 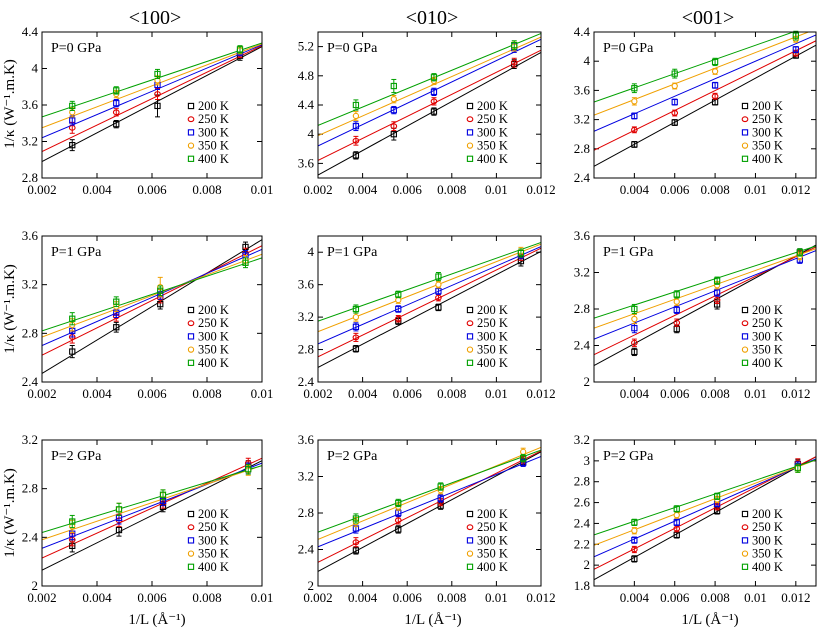 I want to click on legend-label: 300 K, so click(x=767, y=336).